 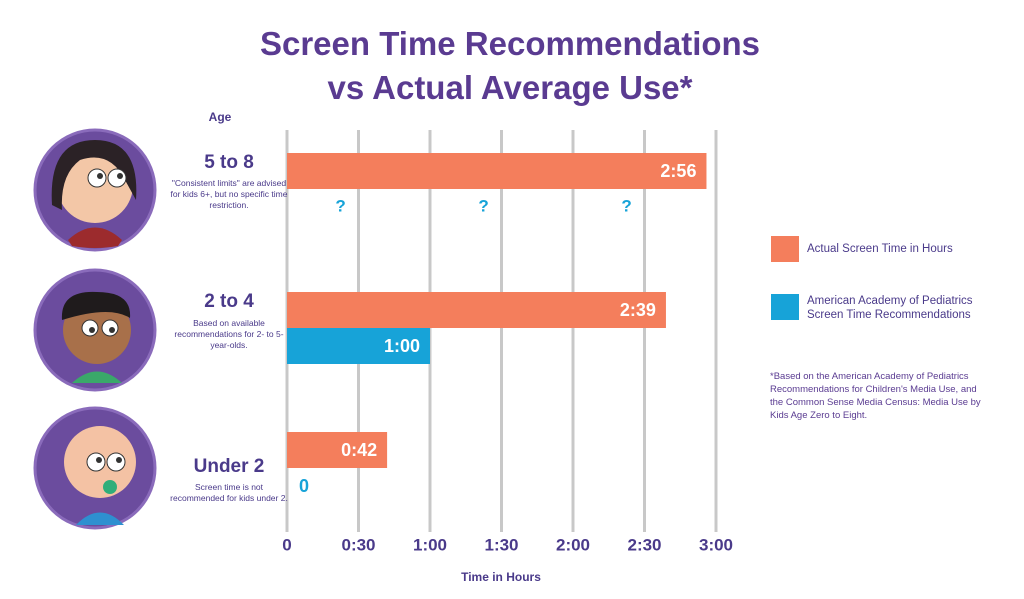 I want to click on x-tick-label: 0:30, so click(x=358, y=544).